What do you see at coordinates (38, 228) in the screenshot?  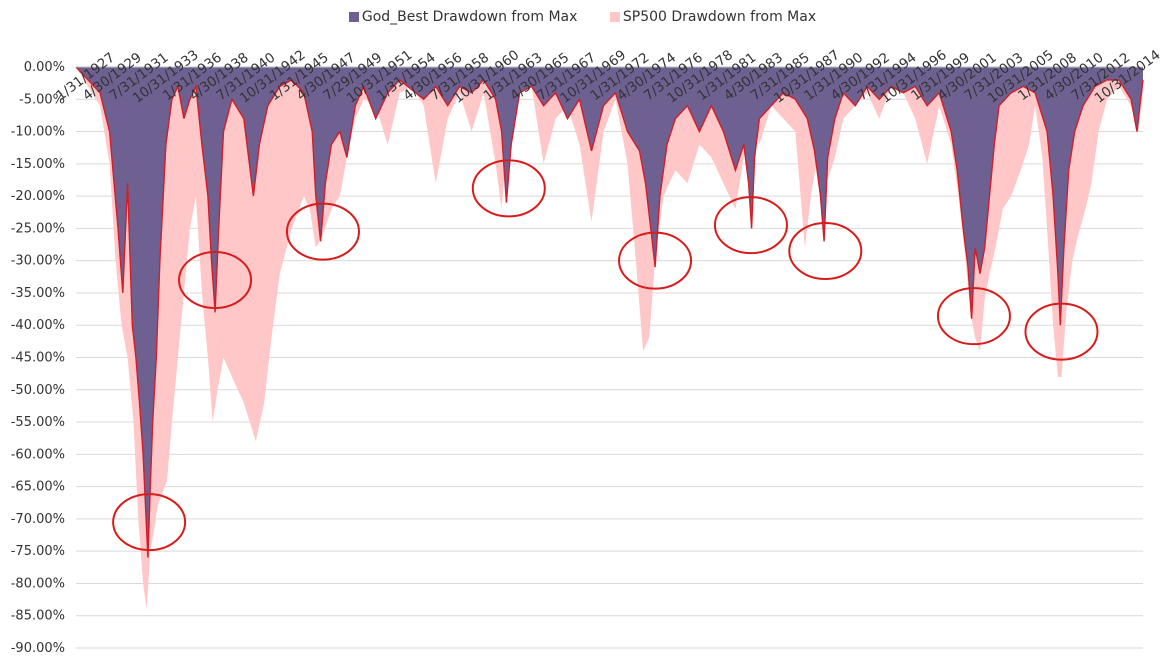 I see `y-tick-label: -25.00%` at bounding box center [38, 228].